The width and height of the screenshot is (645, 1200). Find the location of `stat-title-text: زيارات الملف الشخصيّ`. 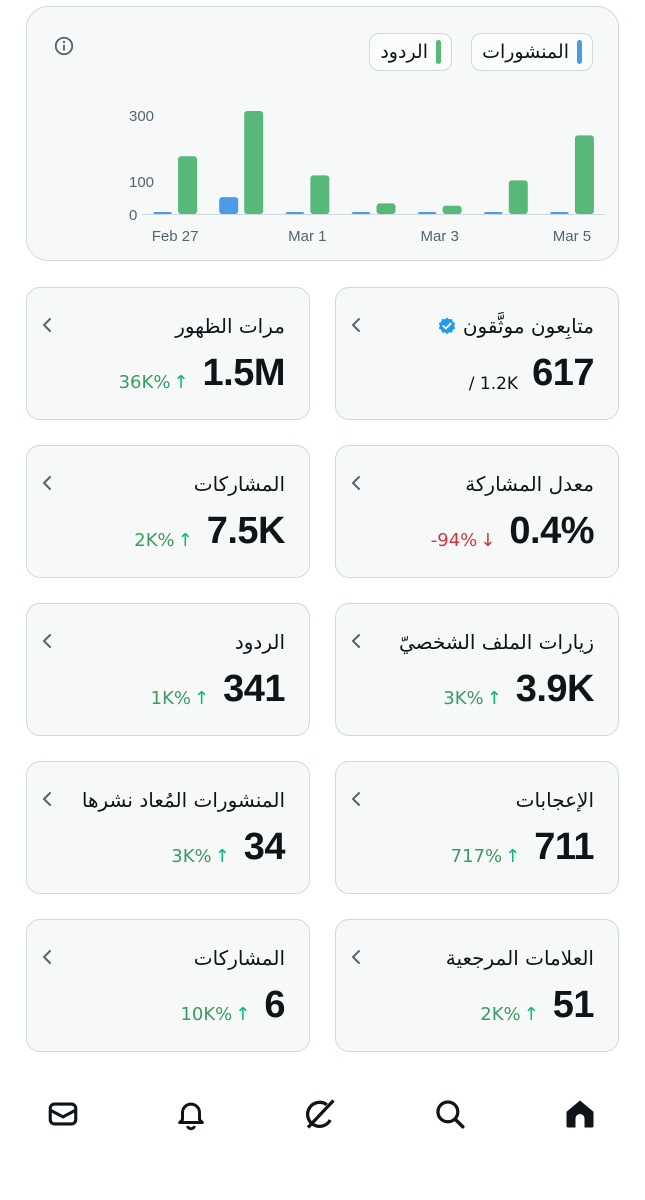

stat-title-text: زيارات الملف الشخصيّ is located at coordinates (496, 642).